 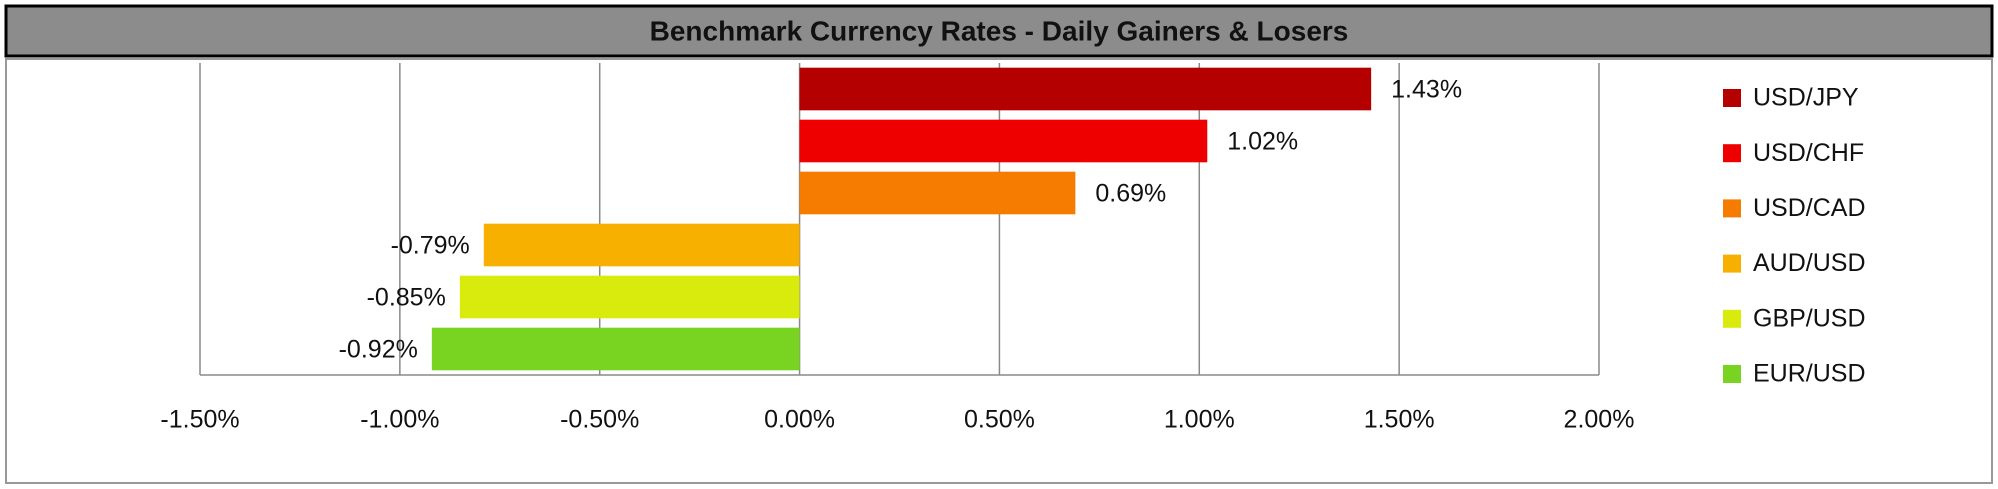 I want to click on x-tick-label: 0.00%, so click(x=799, y=420).